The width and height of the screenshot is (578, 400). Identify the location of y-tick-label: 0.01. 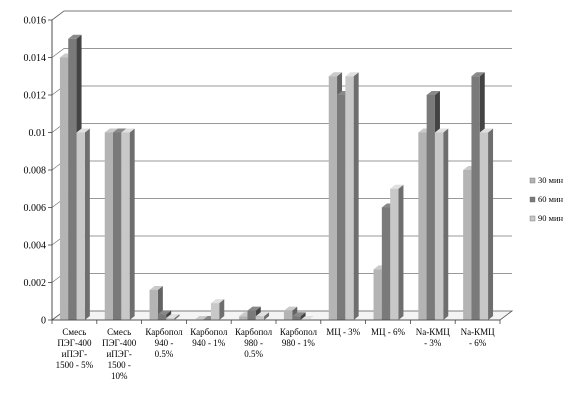
(38, 133).